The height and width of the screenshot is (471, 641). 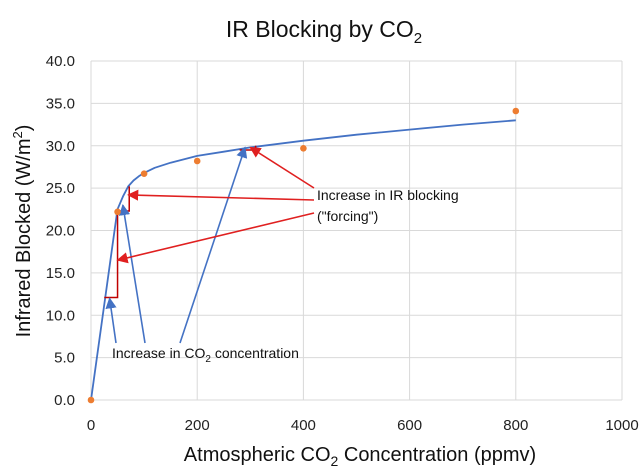 What do you see at coordinates (60, 273) in the screenshot?
I see `y-tick-label: 15.0` at bounding box center [60, 273].